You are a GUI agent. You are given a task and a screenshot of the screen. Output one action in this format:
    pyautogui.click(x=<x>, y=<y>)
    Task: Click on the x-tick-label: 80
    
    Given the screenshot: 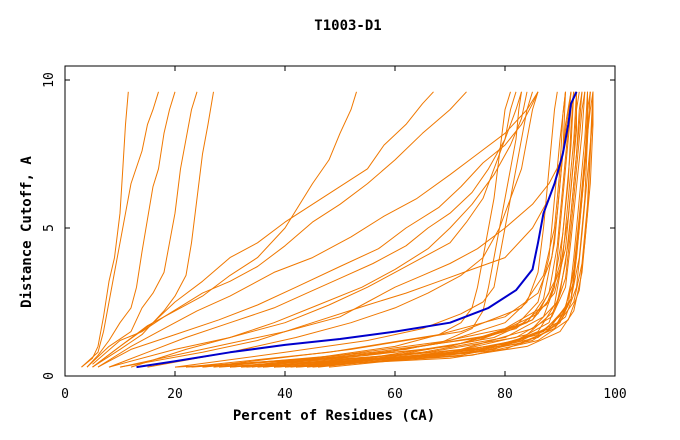 What is the action you would take?
    pyautogui.click(x=505, y=394)
    